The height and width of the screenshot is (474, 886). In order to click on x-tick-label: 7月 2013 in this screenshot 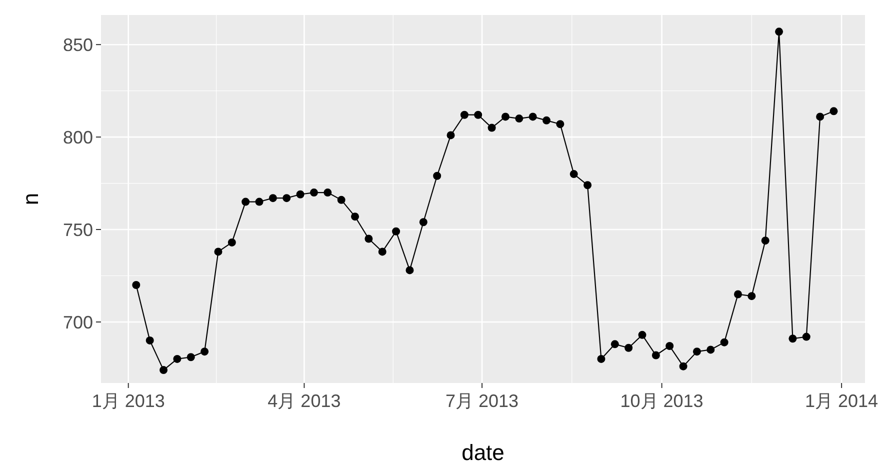, I will do `click(482, 401)`.